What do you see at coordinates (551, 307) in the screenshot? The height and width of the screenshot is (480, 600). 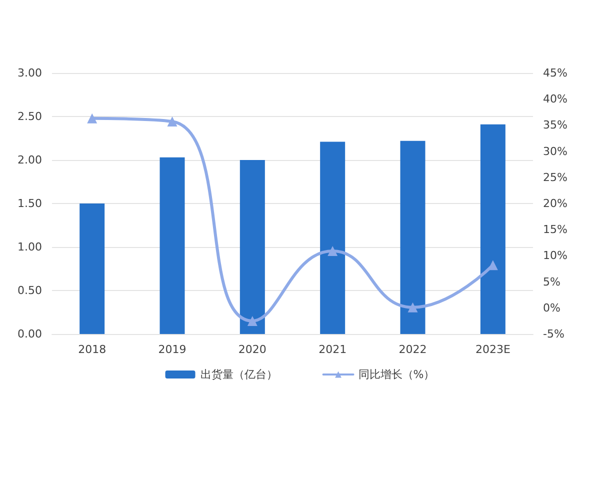 I see `y2-tick-label: 0%` at bounding box center [551, 307].